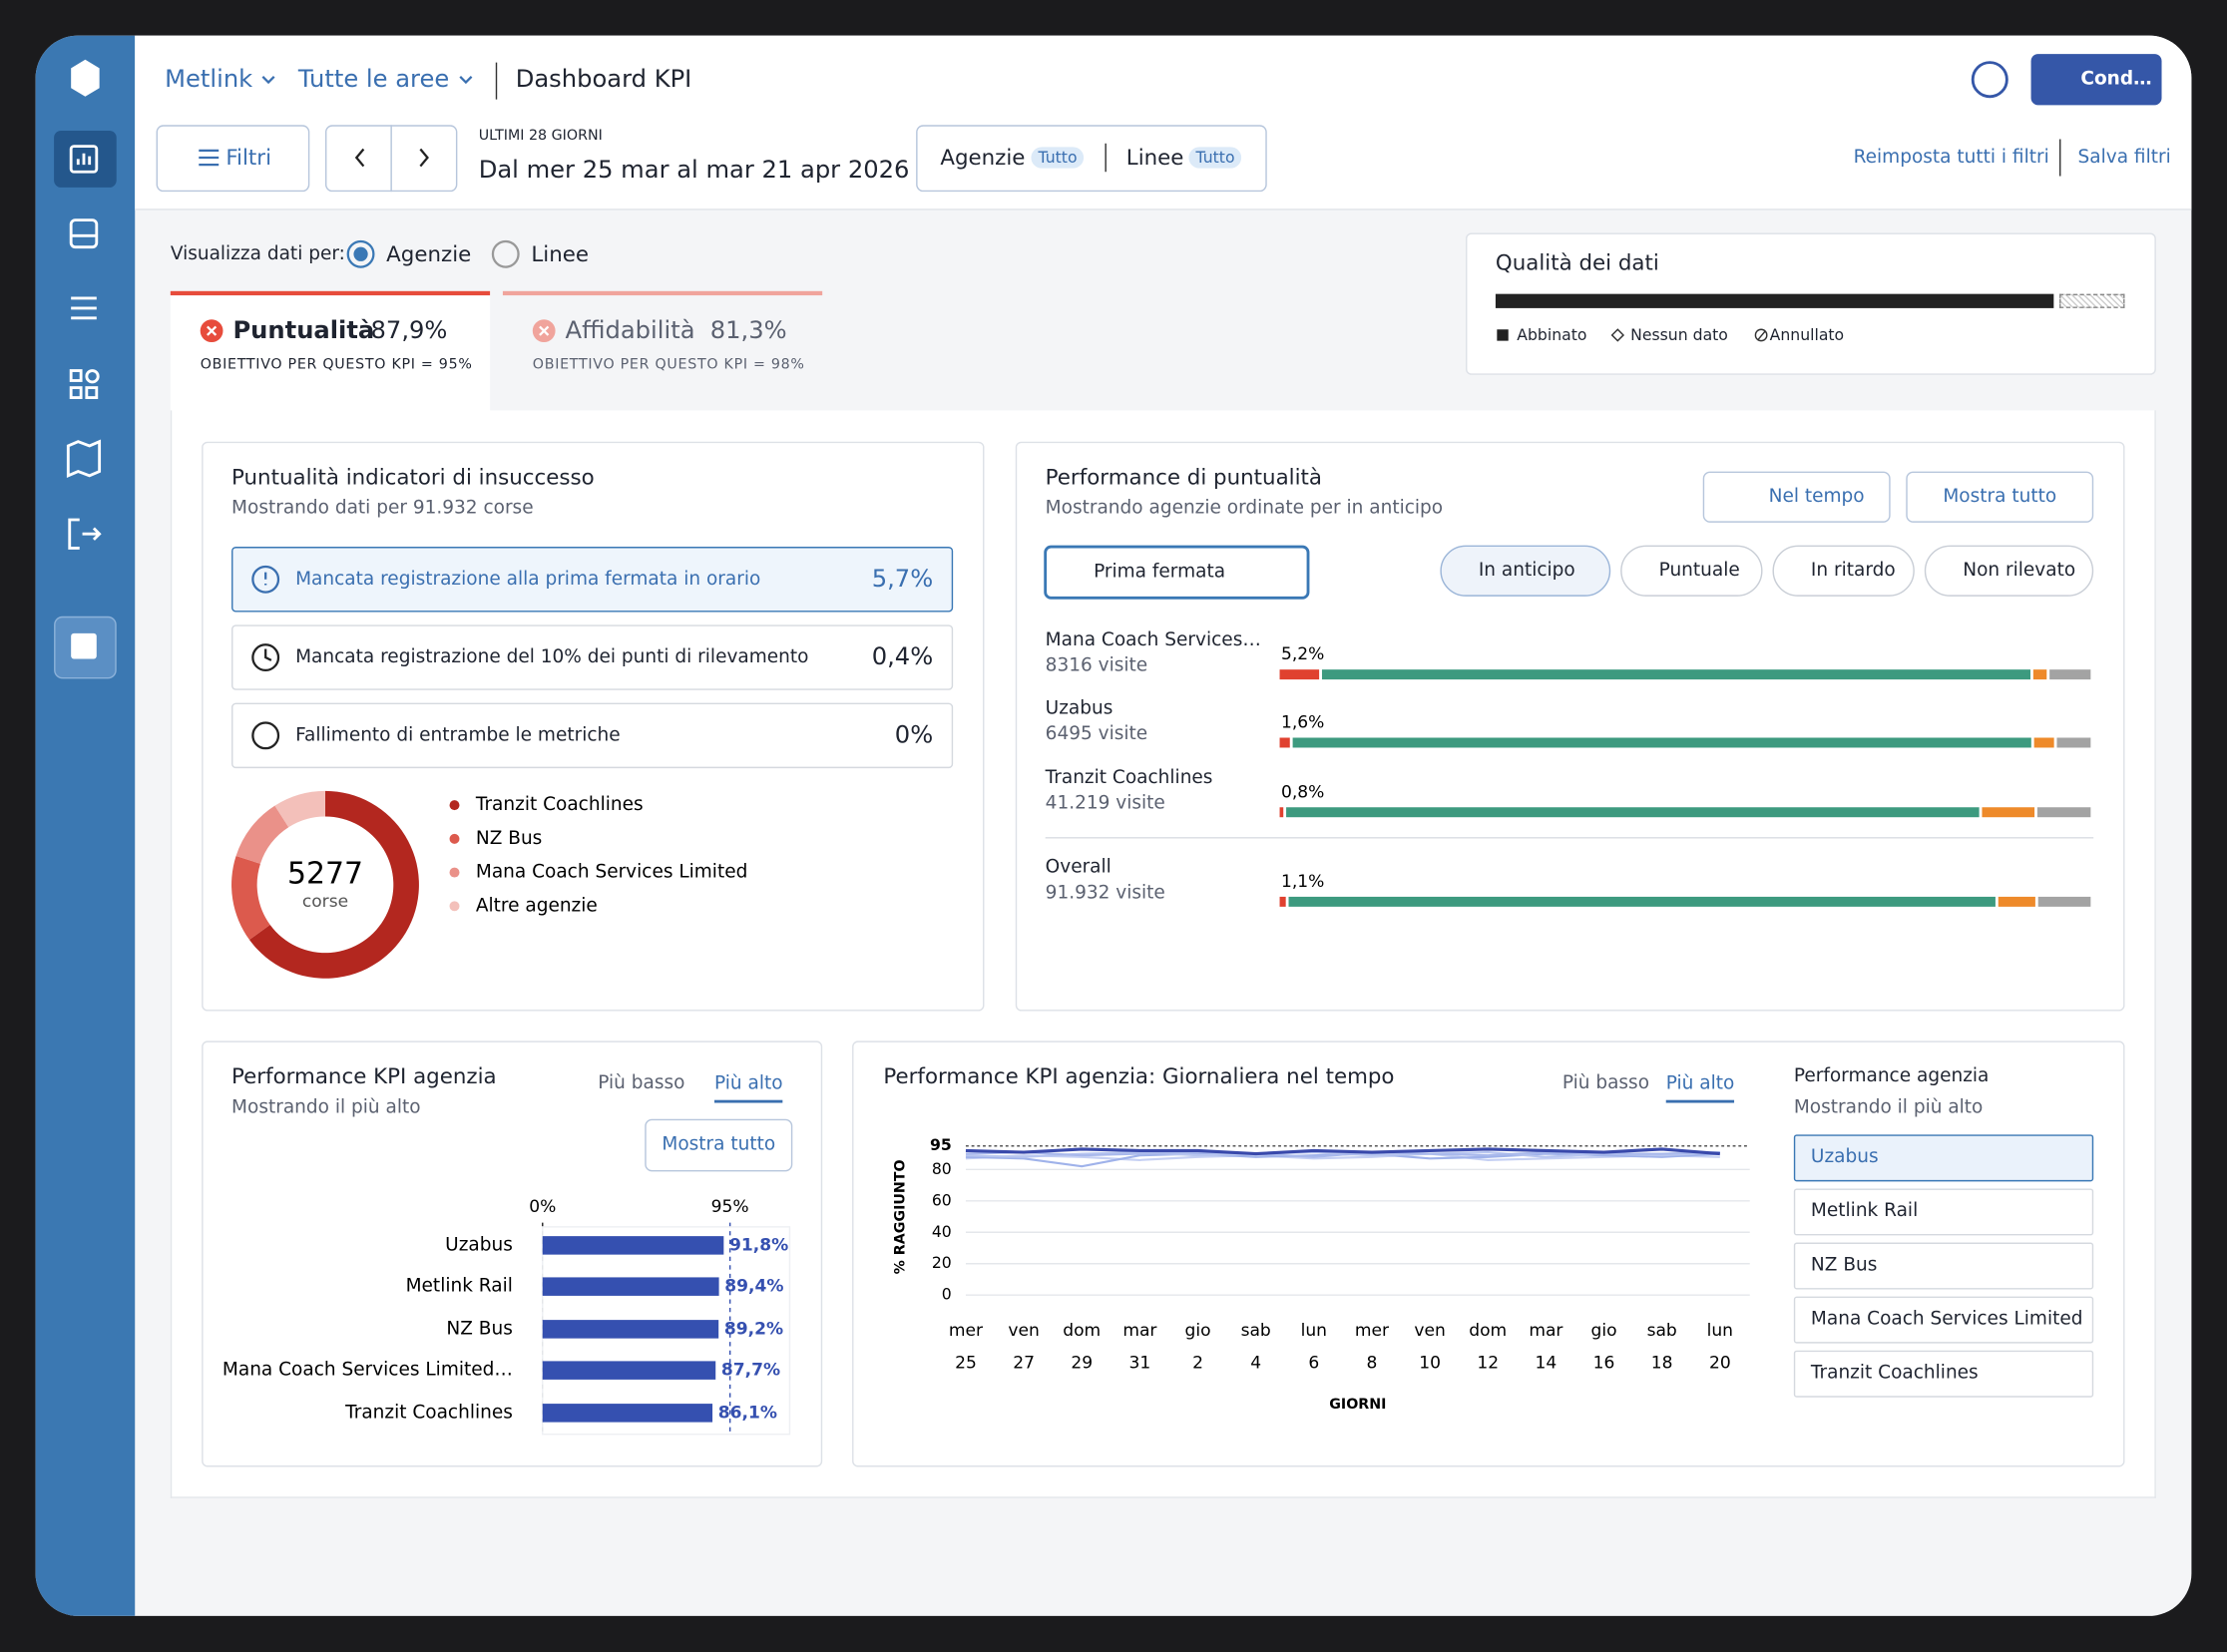 Image resolution: width=2227 pixels, height=1652 pixels. Describe the element at coordinates (250, 898) in the screenshot. I see `donut-slice` at that location.